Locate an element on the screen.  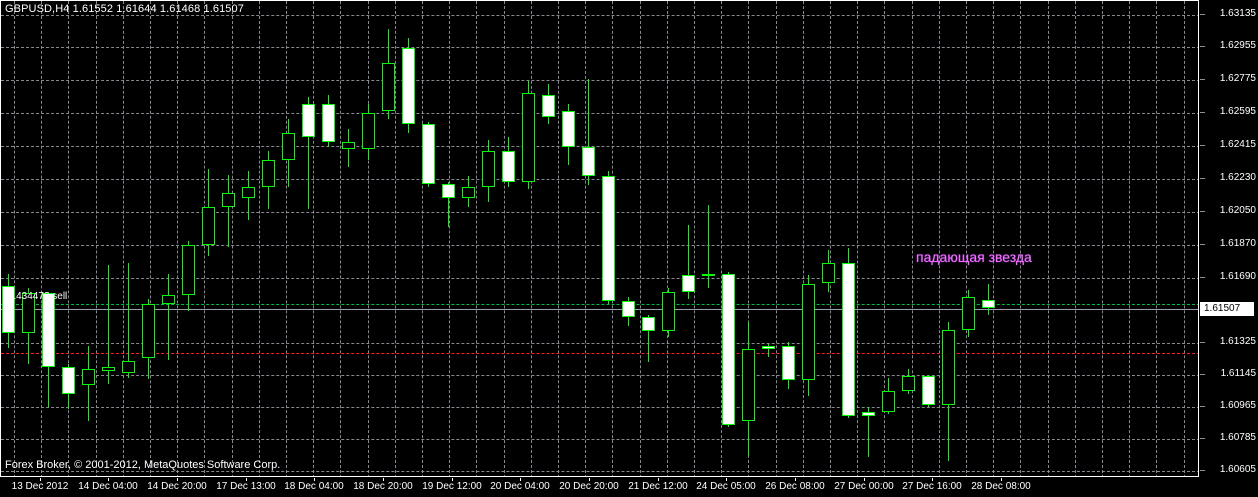
time-axis-label: 20 Dec 20:00 is located at coordinates (589, 486).